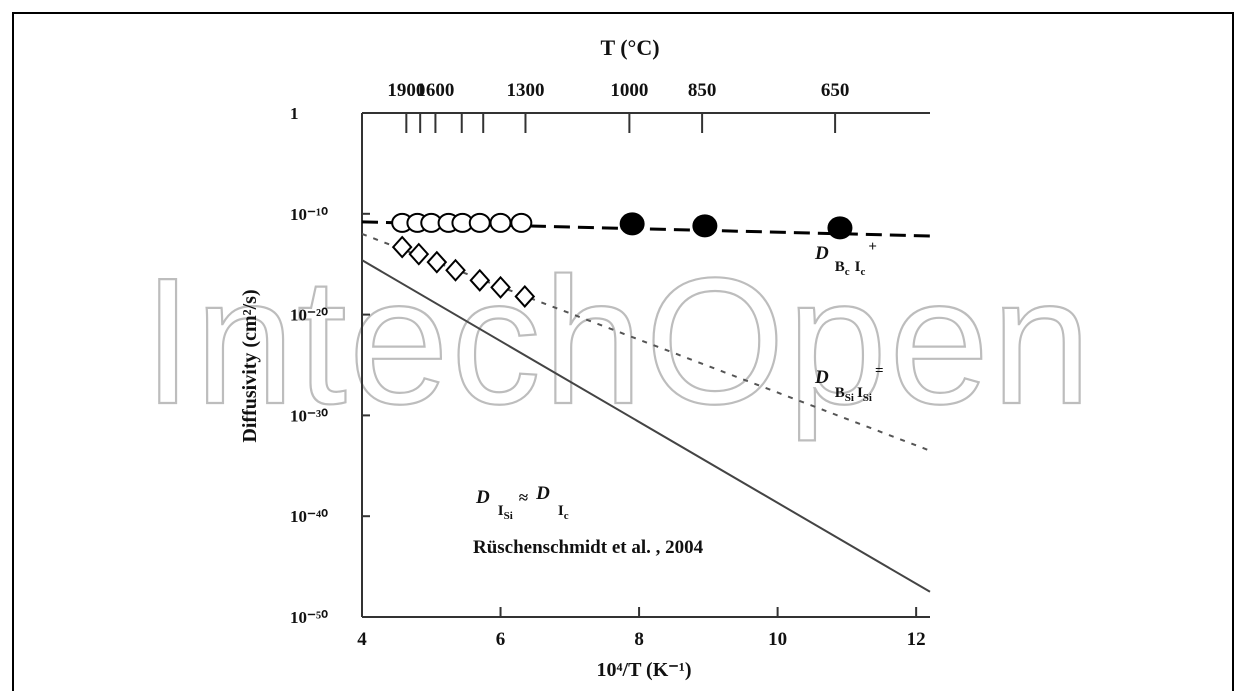  I want to click on top-tick-label: 1900, so click(406, 90).